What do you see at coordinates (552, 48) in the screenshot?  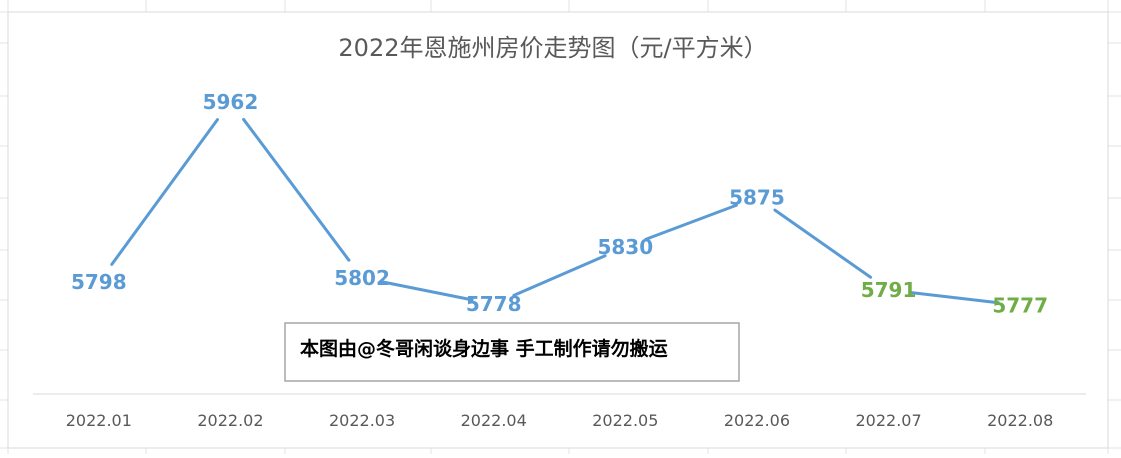 I see `chart-title: 2022年恩施州房价走势图（元/平方米）` at bounding box center [552, 48].